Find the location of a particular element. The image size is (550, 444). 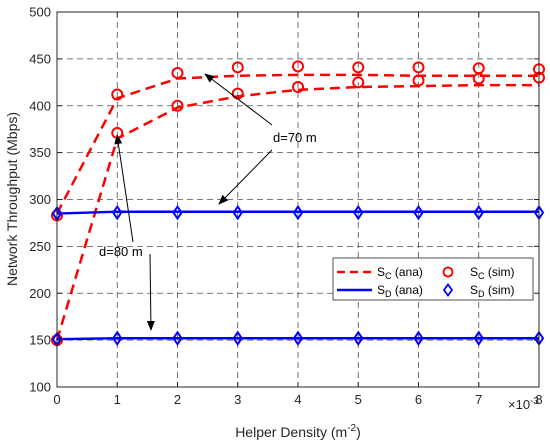

y-axis-label: Network Throughput (Mbps) is located at coordinates (12, 199).